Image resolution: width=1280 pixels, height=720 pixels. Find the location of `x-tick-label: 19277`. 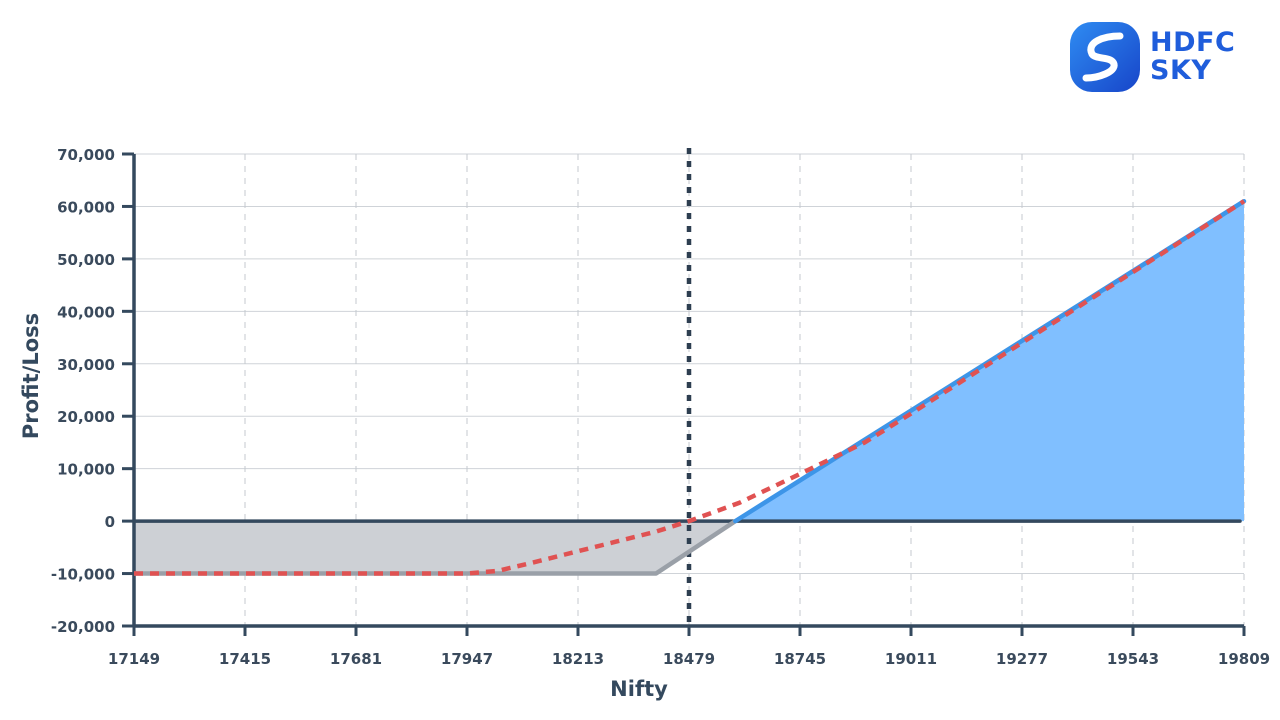

x-tick-label: 19277 is located at coordinates (1022, 659).